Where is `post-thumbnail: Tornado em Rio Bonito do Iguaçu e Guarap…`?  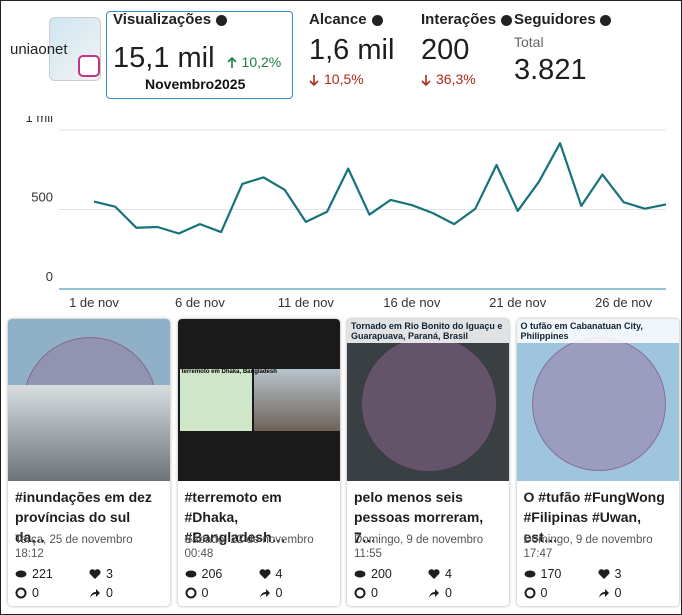
post-thumbnail: Tornado em Rio Bonito do Iguaçu e Guarap… is located at coordinates (428, 400).